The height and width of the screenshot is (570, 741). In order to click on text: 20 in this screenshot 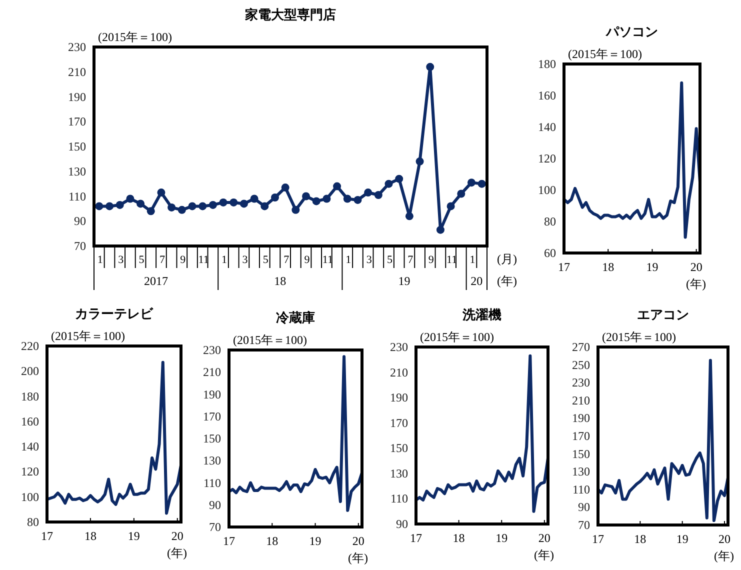, I will do `click(476, 281)`.